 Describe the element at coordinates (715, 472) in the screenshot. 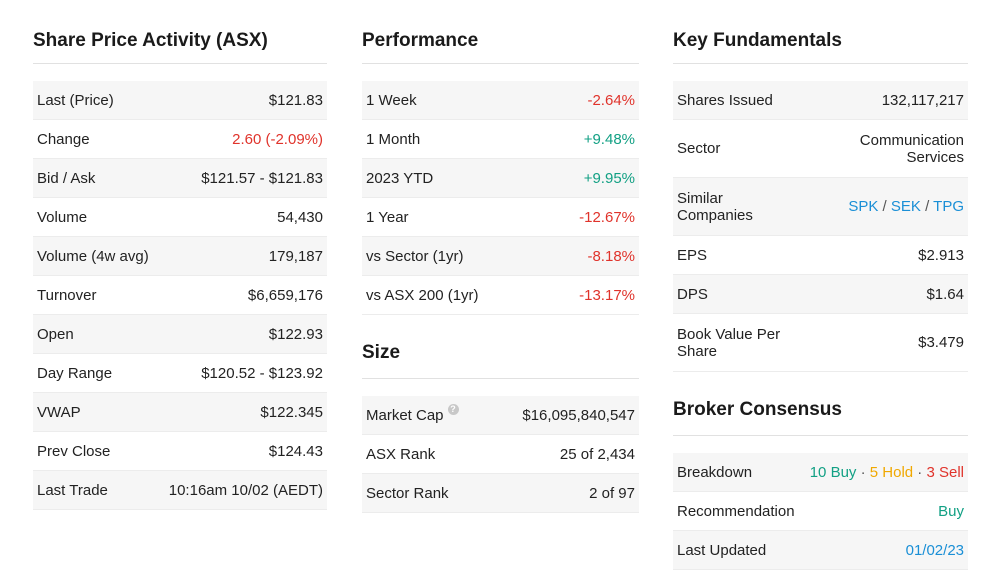

I see `row-label: Breakdown` at that location.